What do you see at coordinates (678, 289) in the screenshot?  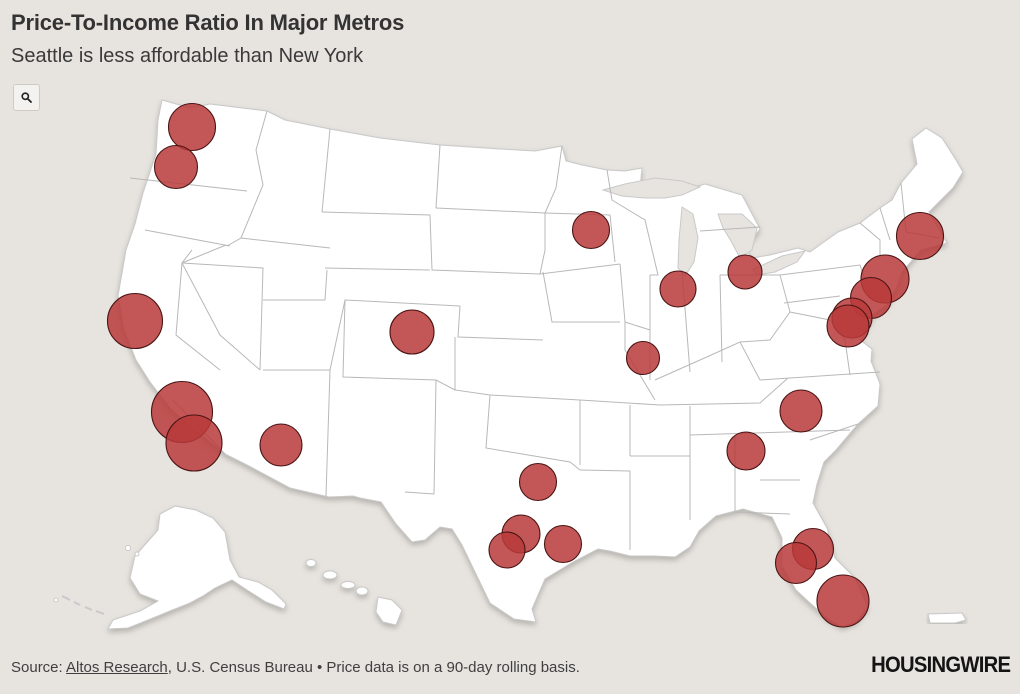 I see `bubble-chicago` at bounding box center [678, 289].